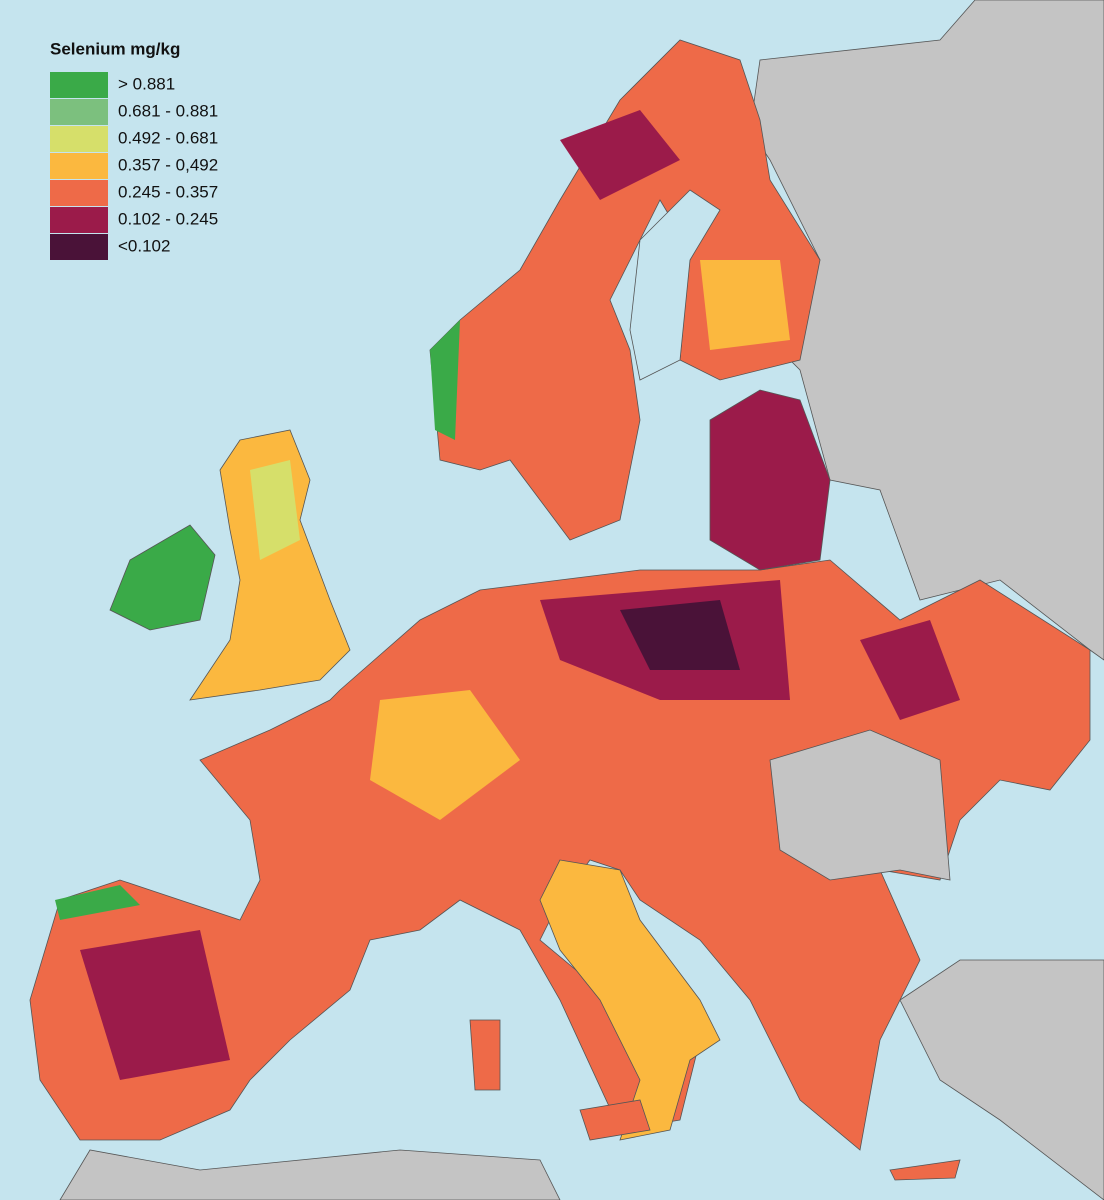  What do you see at coordinates (485, 1055) in the screenshot?
I see `sardinia` at bounding box center [485, 1055].